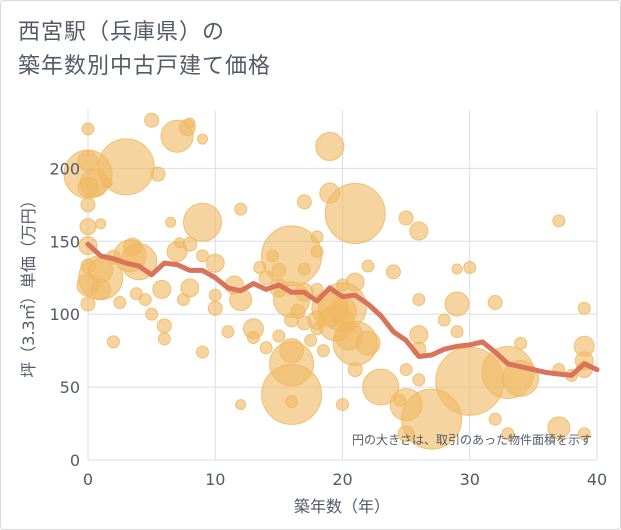 The height and width of the screenshot is (530, 621). I want to click on x-tick-label: 0, so click(88, 479).